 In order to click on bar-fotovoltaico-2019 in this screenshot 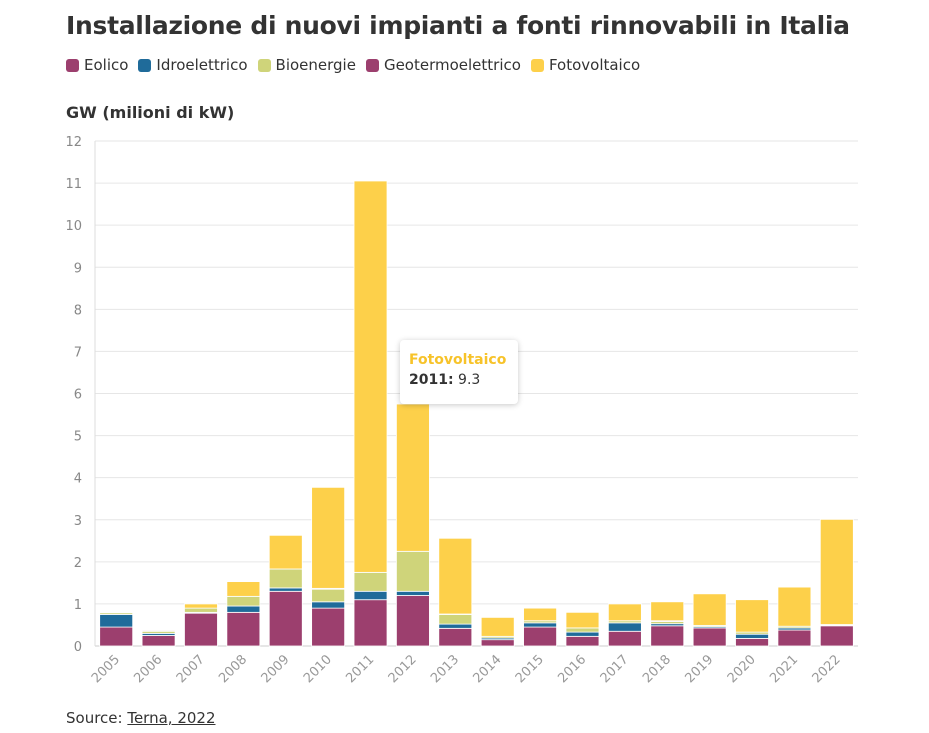, I will do `click(709, 609)`.